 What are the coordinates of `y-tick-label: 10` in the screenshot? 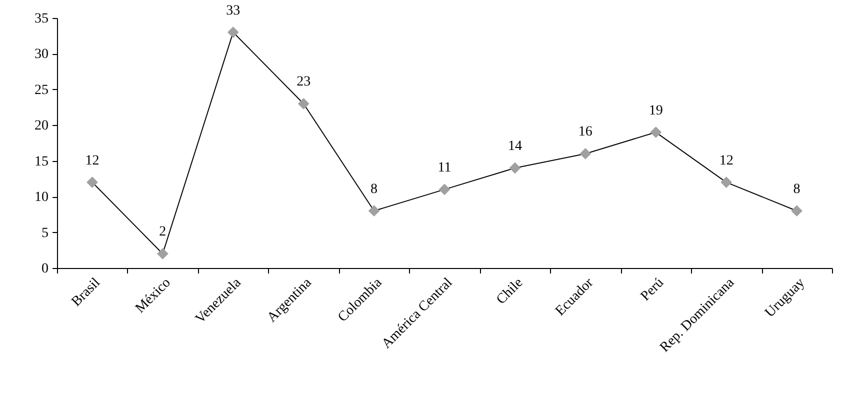 It's located at (41, 198).